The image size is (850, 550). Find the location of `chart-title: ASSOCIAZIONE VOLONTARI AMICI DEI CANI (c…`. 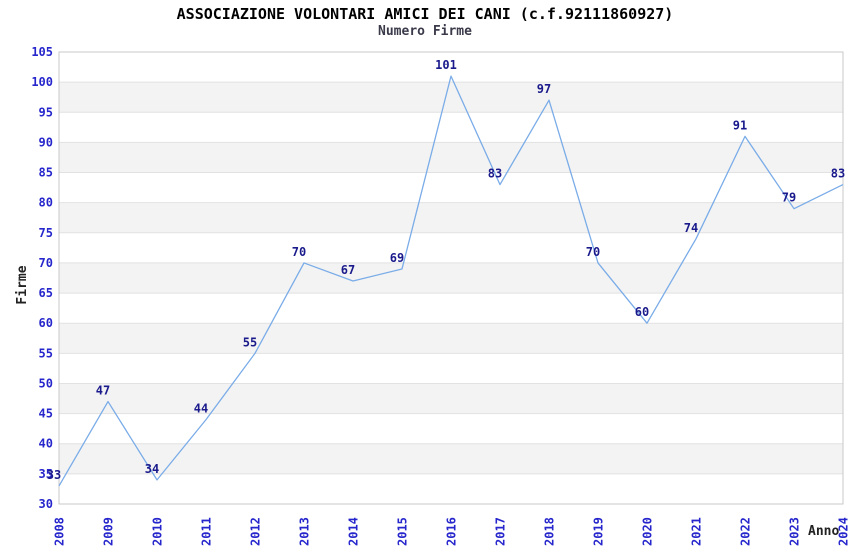

chart-title: ASSOCIAZIONE VOLONTARI AMICI DEI CANI (c… is located at coordinates (425, 14).